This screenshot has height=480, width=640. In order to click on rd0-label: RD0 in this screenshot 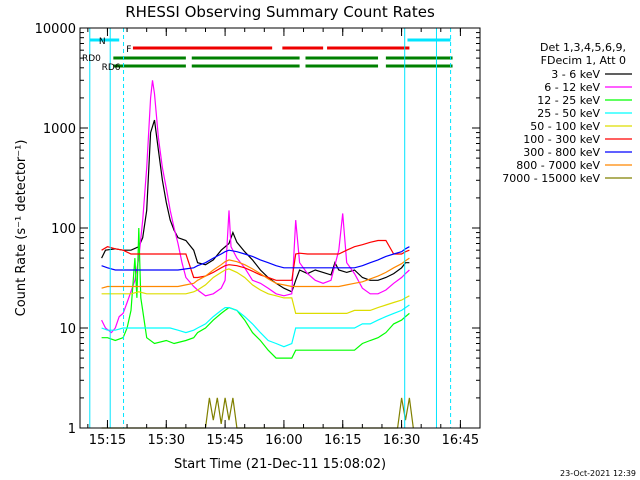, I will do `click(91, 59)`.